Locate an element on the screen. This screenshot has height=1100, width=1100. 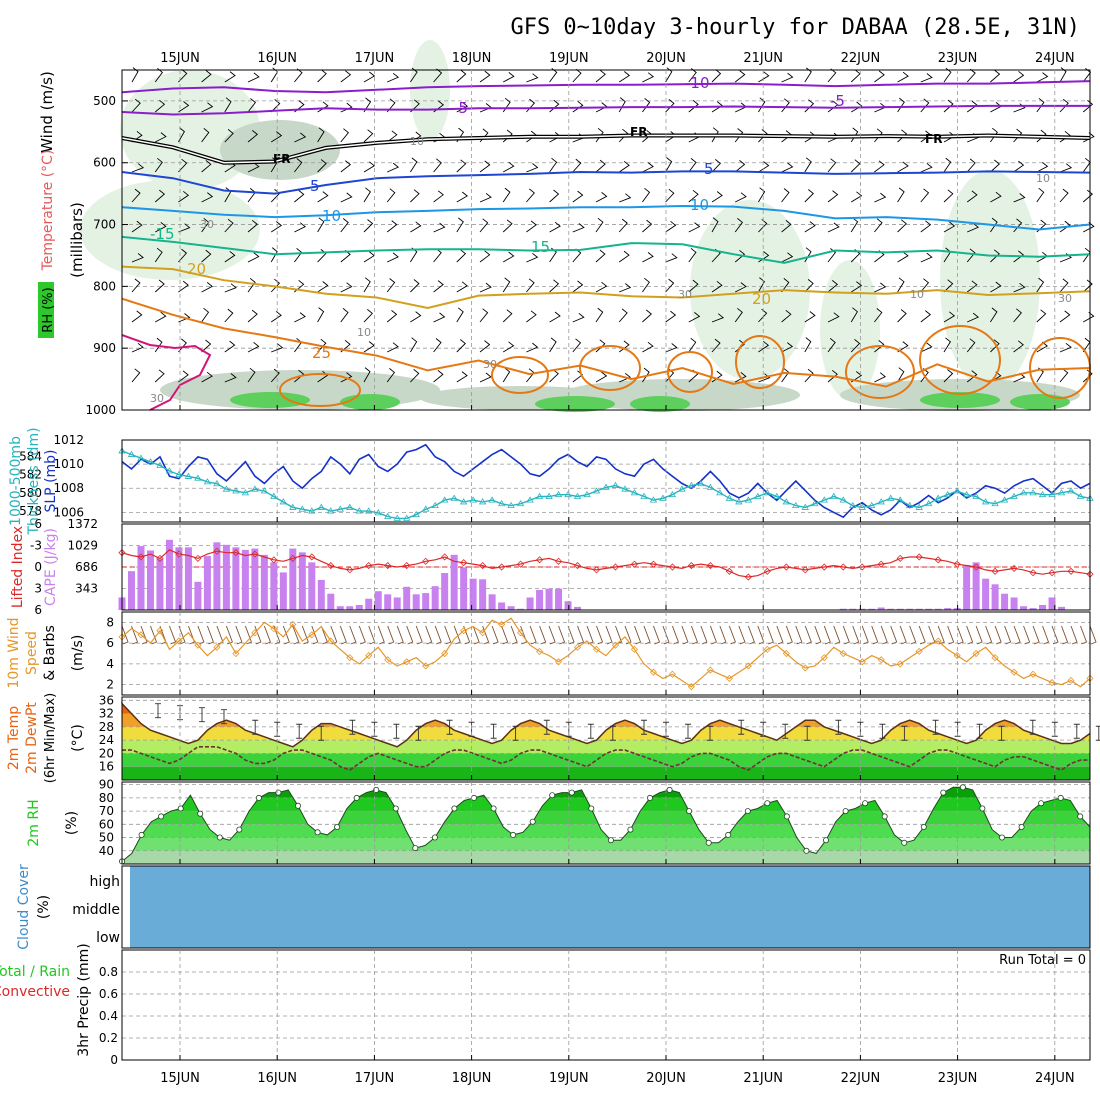
day-label-top: 23JUN is located at coordinates (958, 58).